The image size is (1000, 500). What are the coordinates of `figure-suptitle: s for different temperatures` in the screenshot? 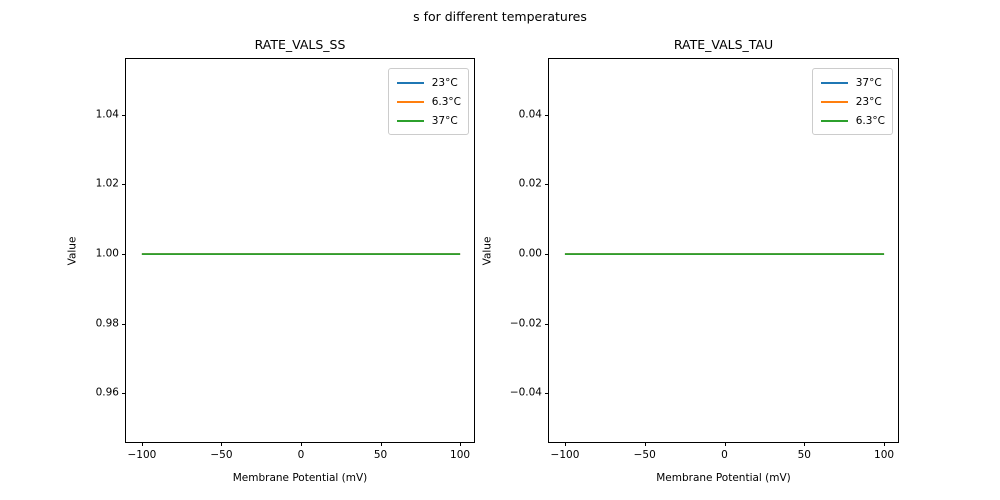 It's located at (500, 16).